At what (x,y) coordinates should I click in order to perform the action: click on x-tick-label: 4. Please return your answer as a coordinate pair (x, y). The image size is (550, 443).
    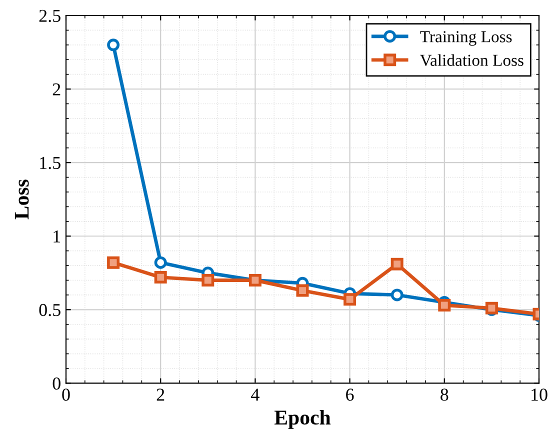
    Looking at the image, I should click on (255, 394).